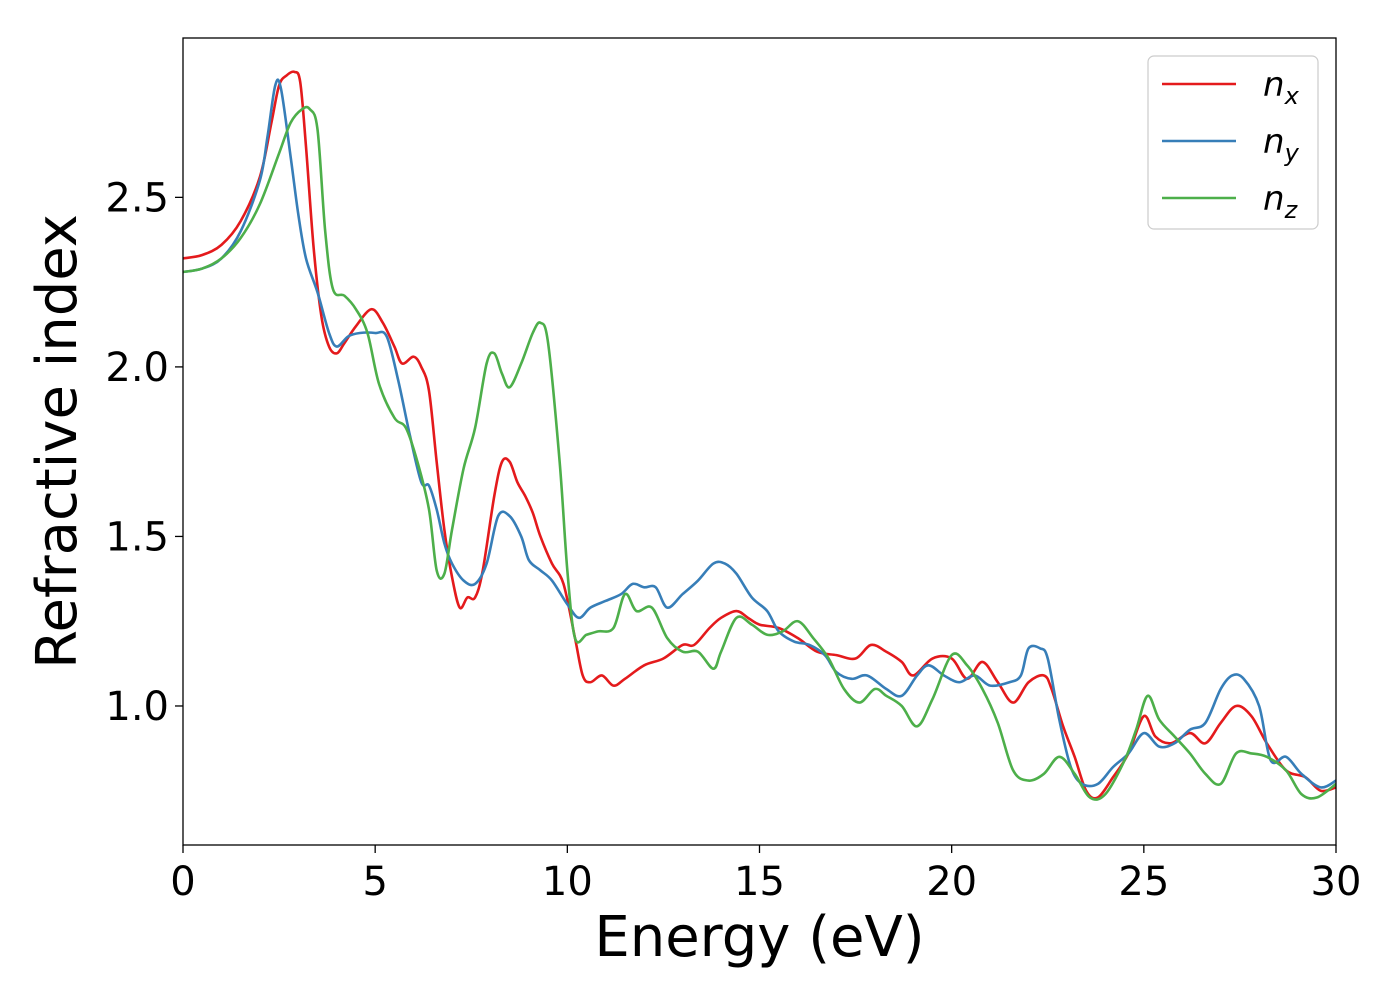 Image resolution: width=1400 pixels, height=1000 pixels. I want to click on y-tick-label: 1.0, so click(137, 707).